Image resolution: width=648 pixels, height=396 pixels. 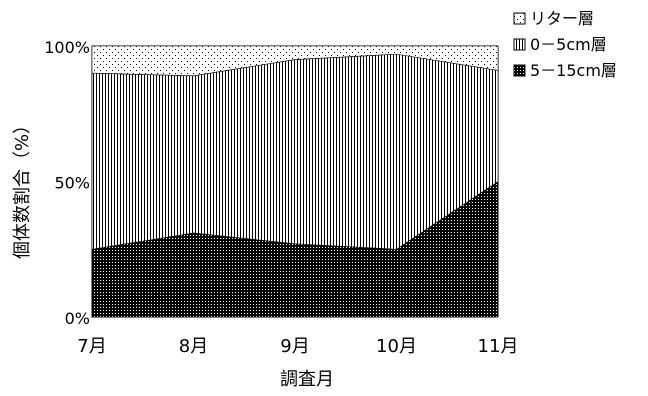 What do you see at coordinates (294, 346) in the screenshot?
I see `x-tick-label: 9月` at bounding box center [294, 346].